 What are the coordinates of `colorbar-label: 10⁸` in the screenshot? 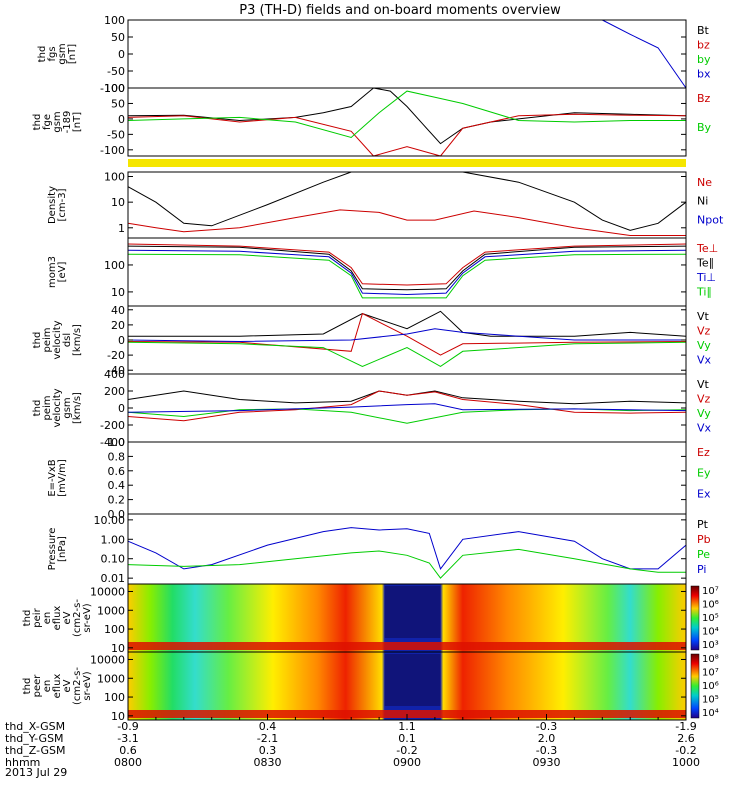 It's located at (710, 659).